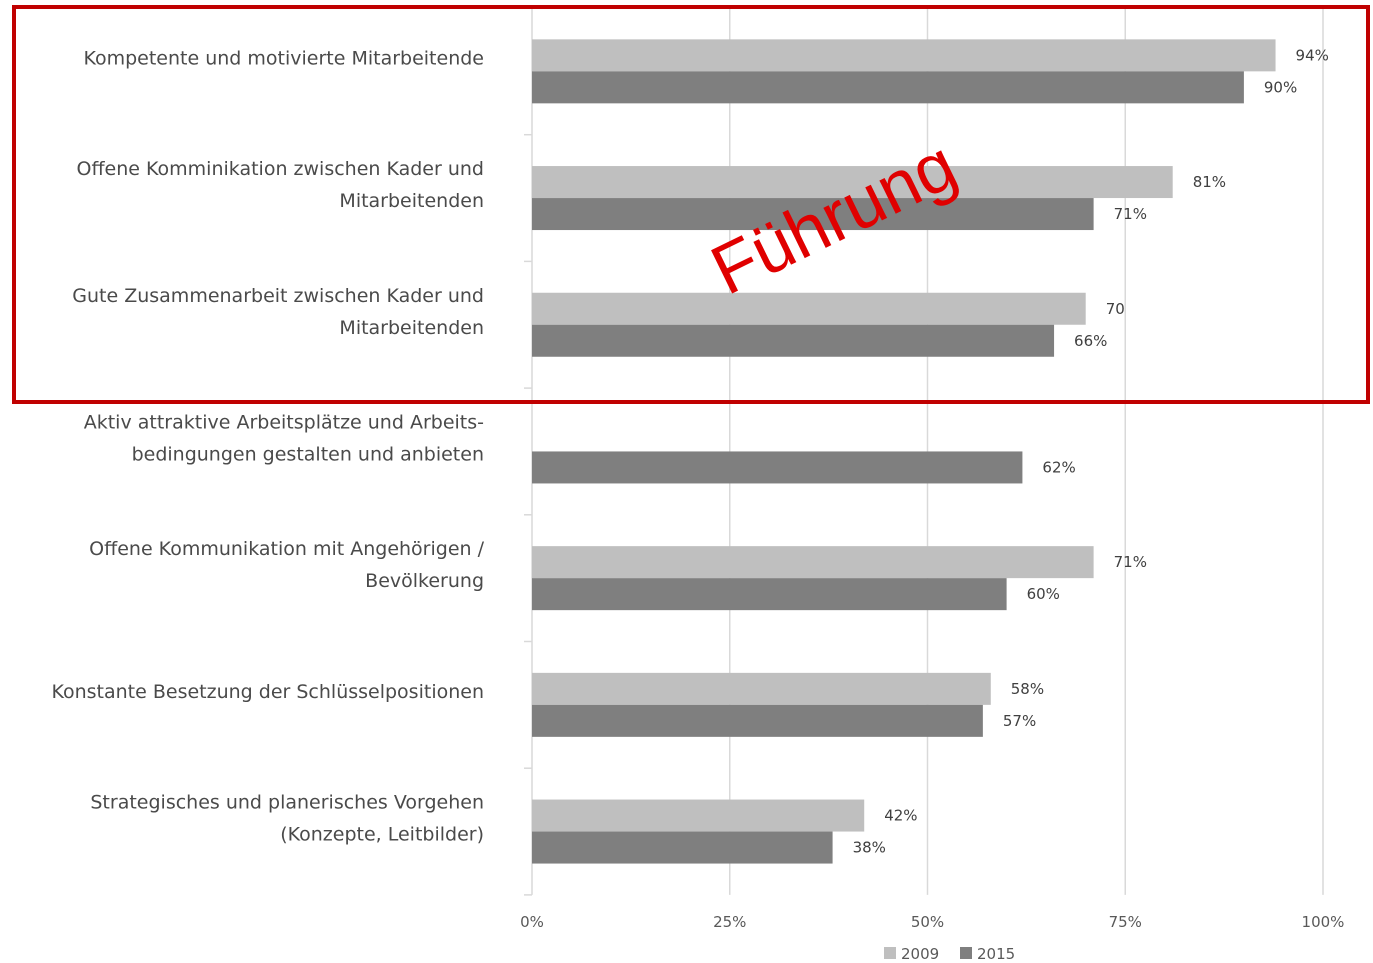 This screenshot has width=1373, height=963. What do you see at coordinates (308, 454) in the screenshot?
I see `category-label: bedingungen gestalten und anbieten` at bounding box center [308, 454].